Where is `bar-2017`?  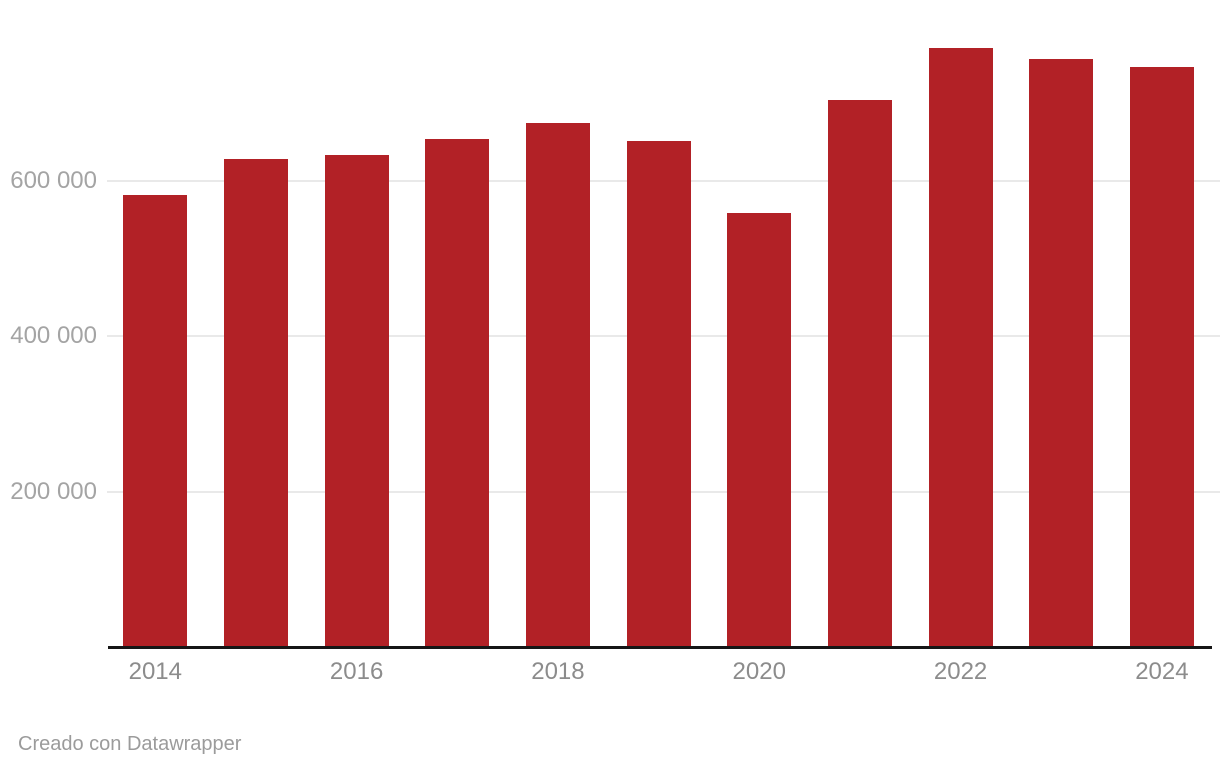 bar-2017 is located at coordinates (457, 393).